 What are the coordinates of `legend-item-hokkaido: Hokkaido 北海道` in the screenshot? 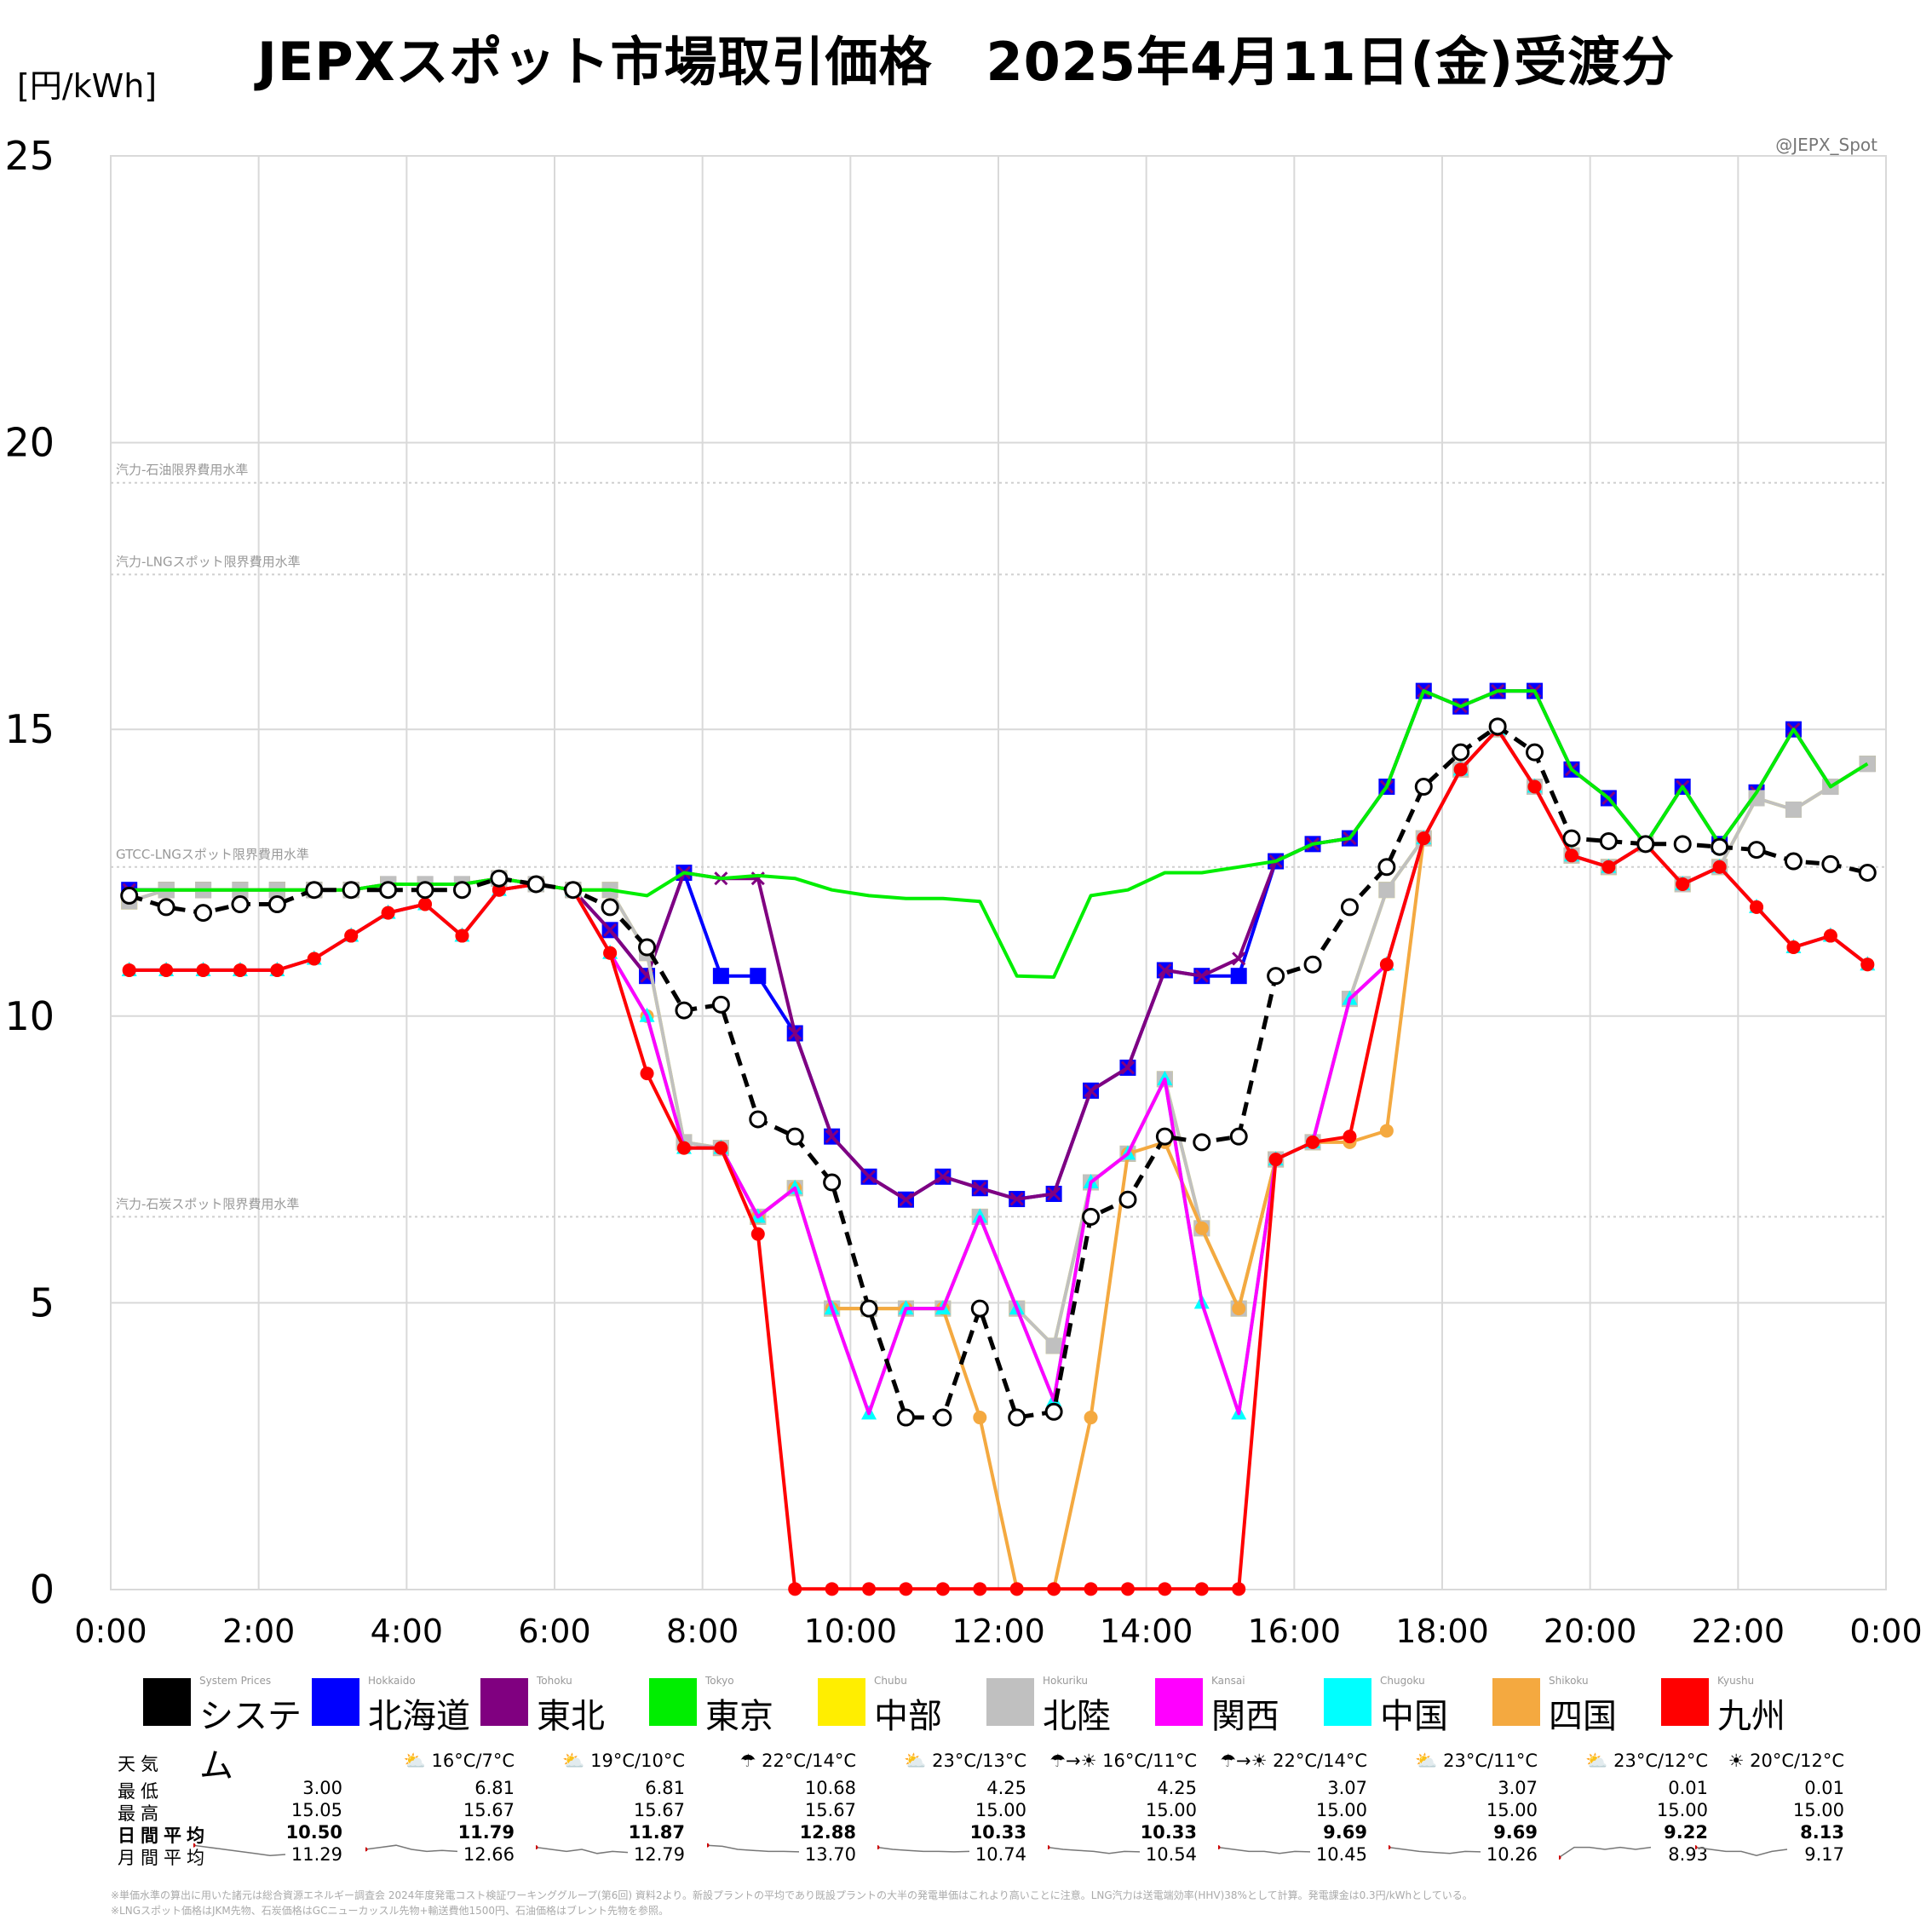 It's located at (397, 1706).